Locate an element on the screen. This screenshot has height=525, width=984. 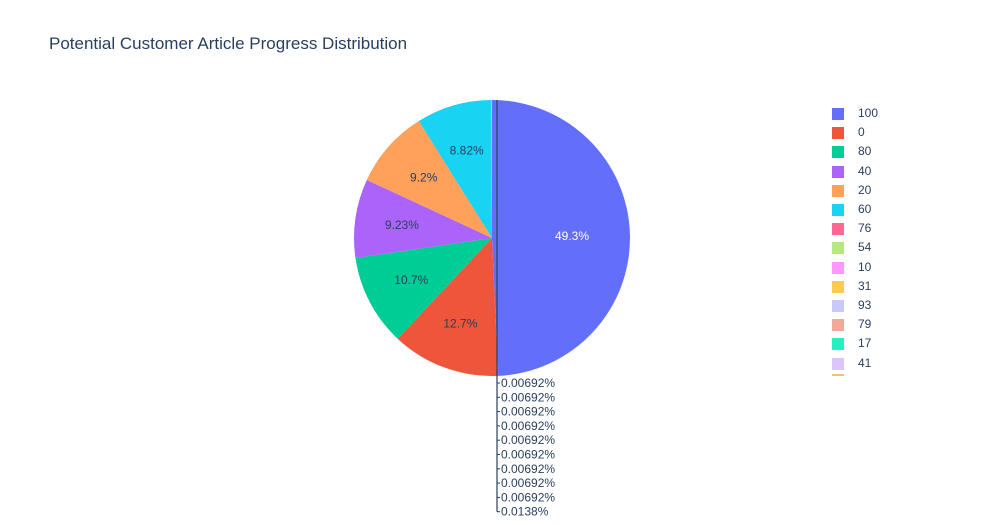
legend-label: 10 is located at coordinates (865, 266).